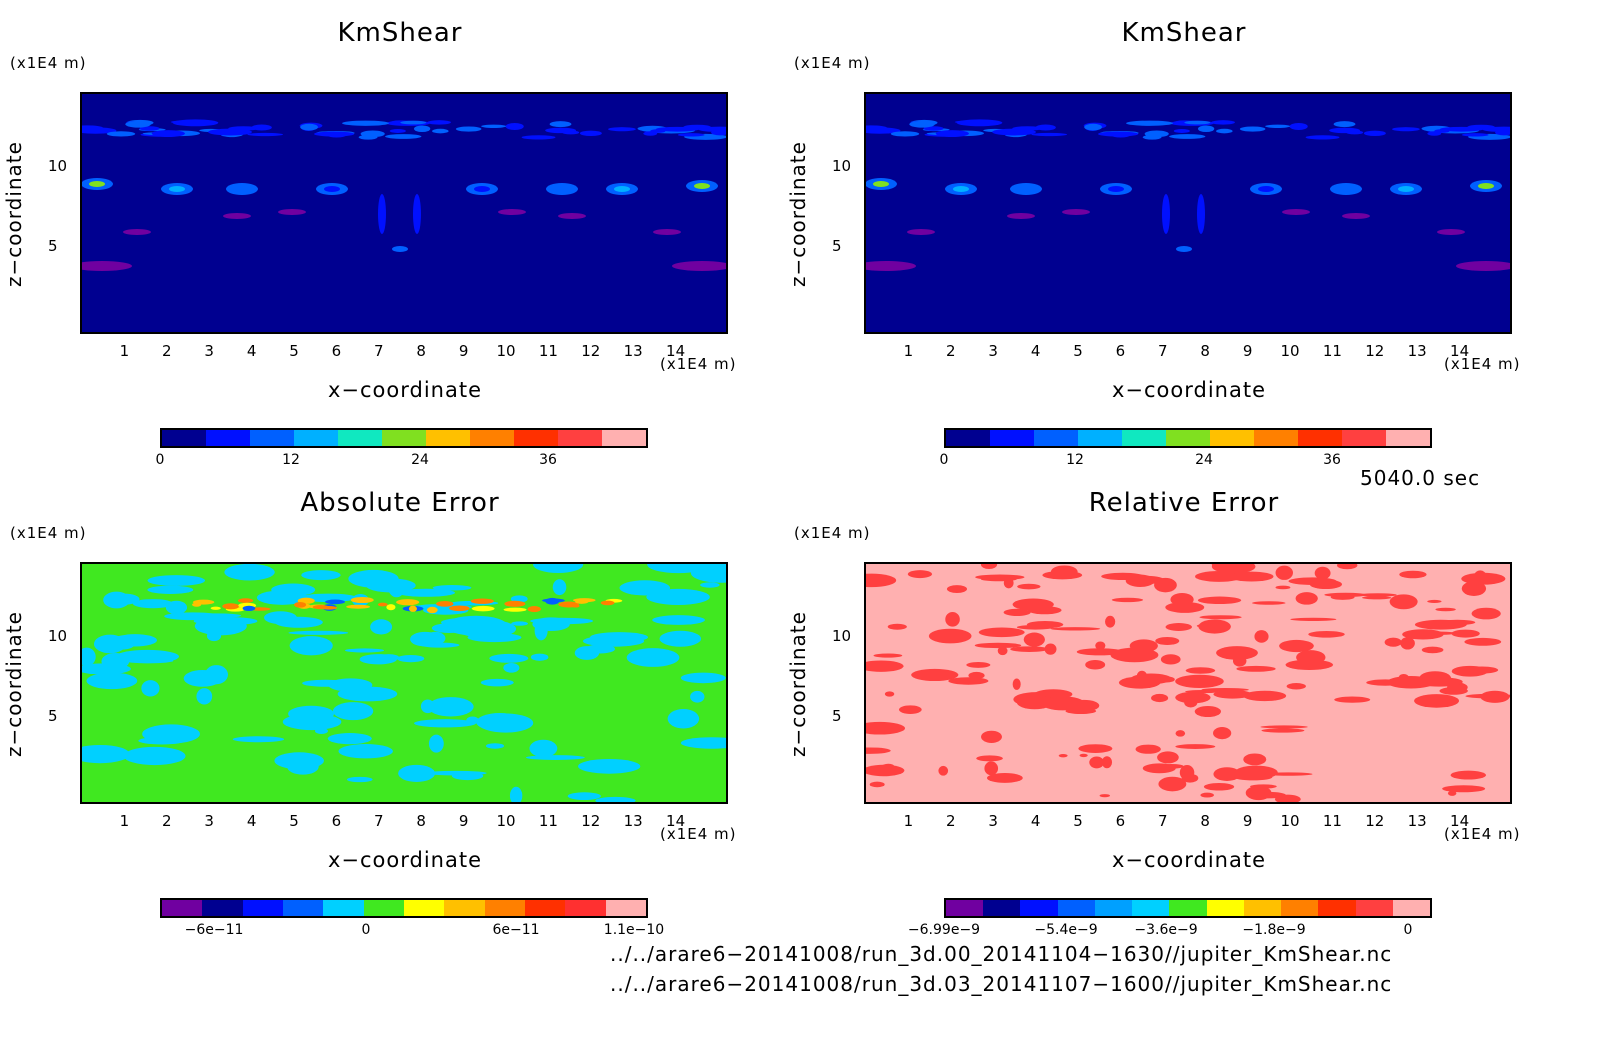 The height and width of the screenshot is (1054, 1604). I want to click on colorbar, so click(404, 438).